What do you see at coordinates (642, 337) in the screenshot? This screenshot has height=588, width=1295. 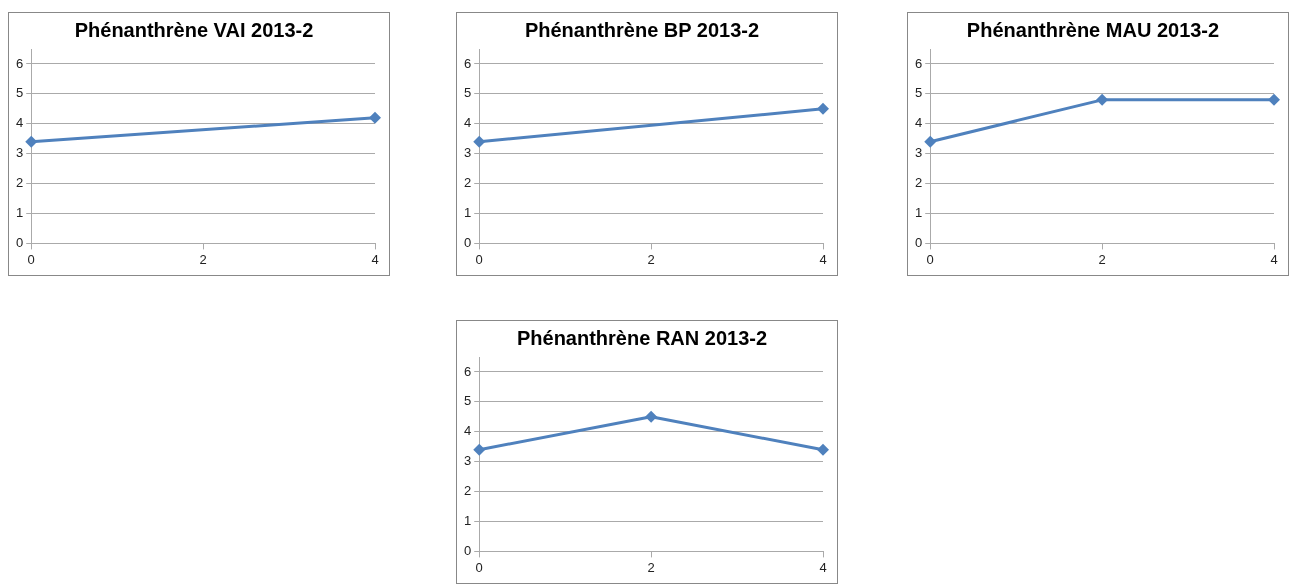 I see `chart-title: Phénanthrène RAN 2013-2` at bounding box center [642, 337].